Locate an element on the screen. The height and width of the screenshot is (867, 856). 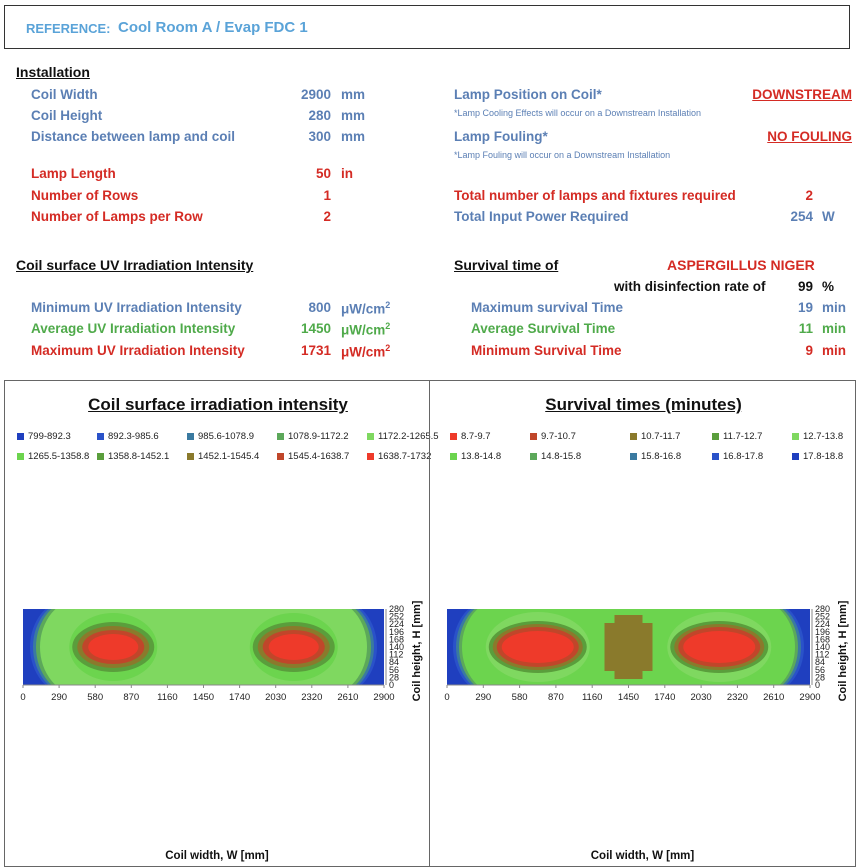
legend-item: 1265.5-1358.8 is located at coordinates (53, 456).